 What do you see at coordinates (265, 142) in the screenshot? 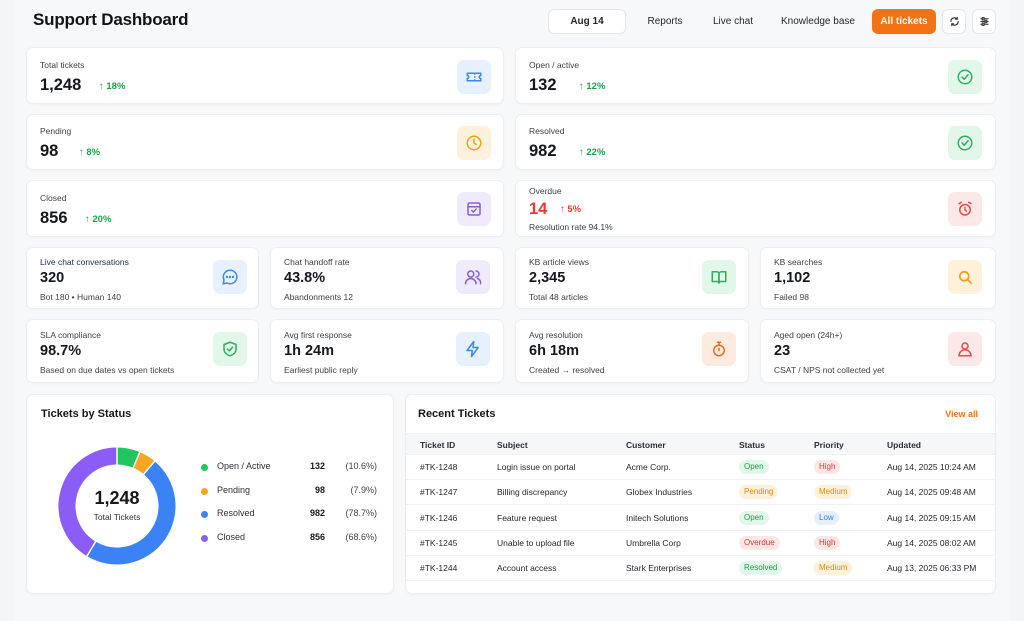
I see `stat-card-pending: Pending 98 ↑ 8%` at bounding box center [265, 142].